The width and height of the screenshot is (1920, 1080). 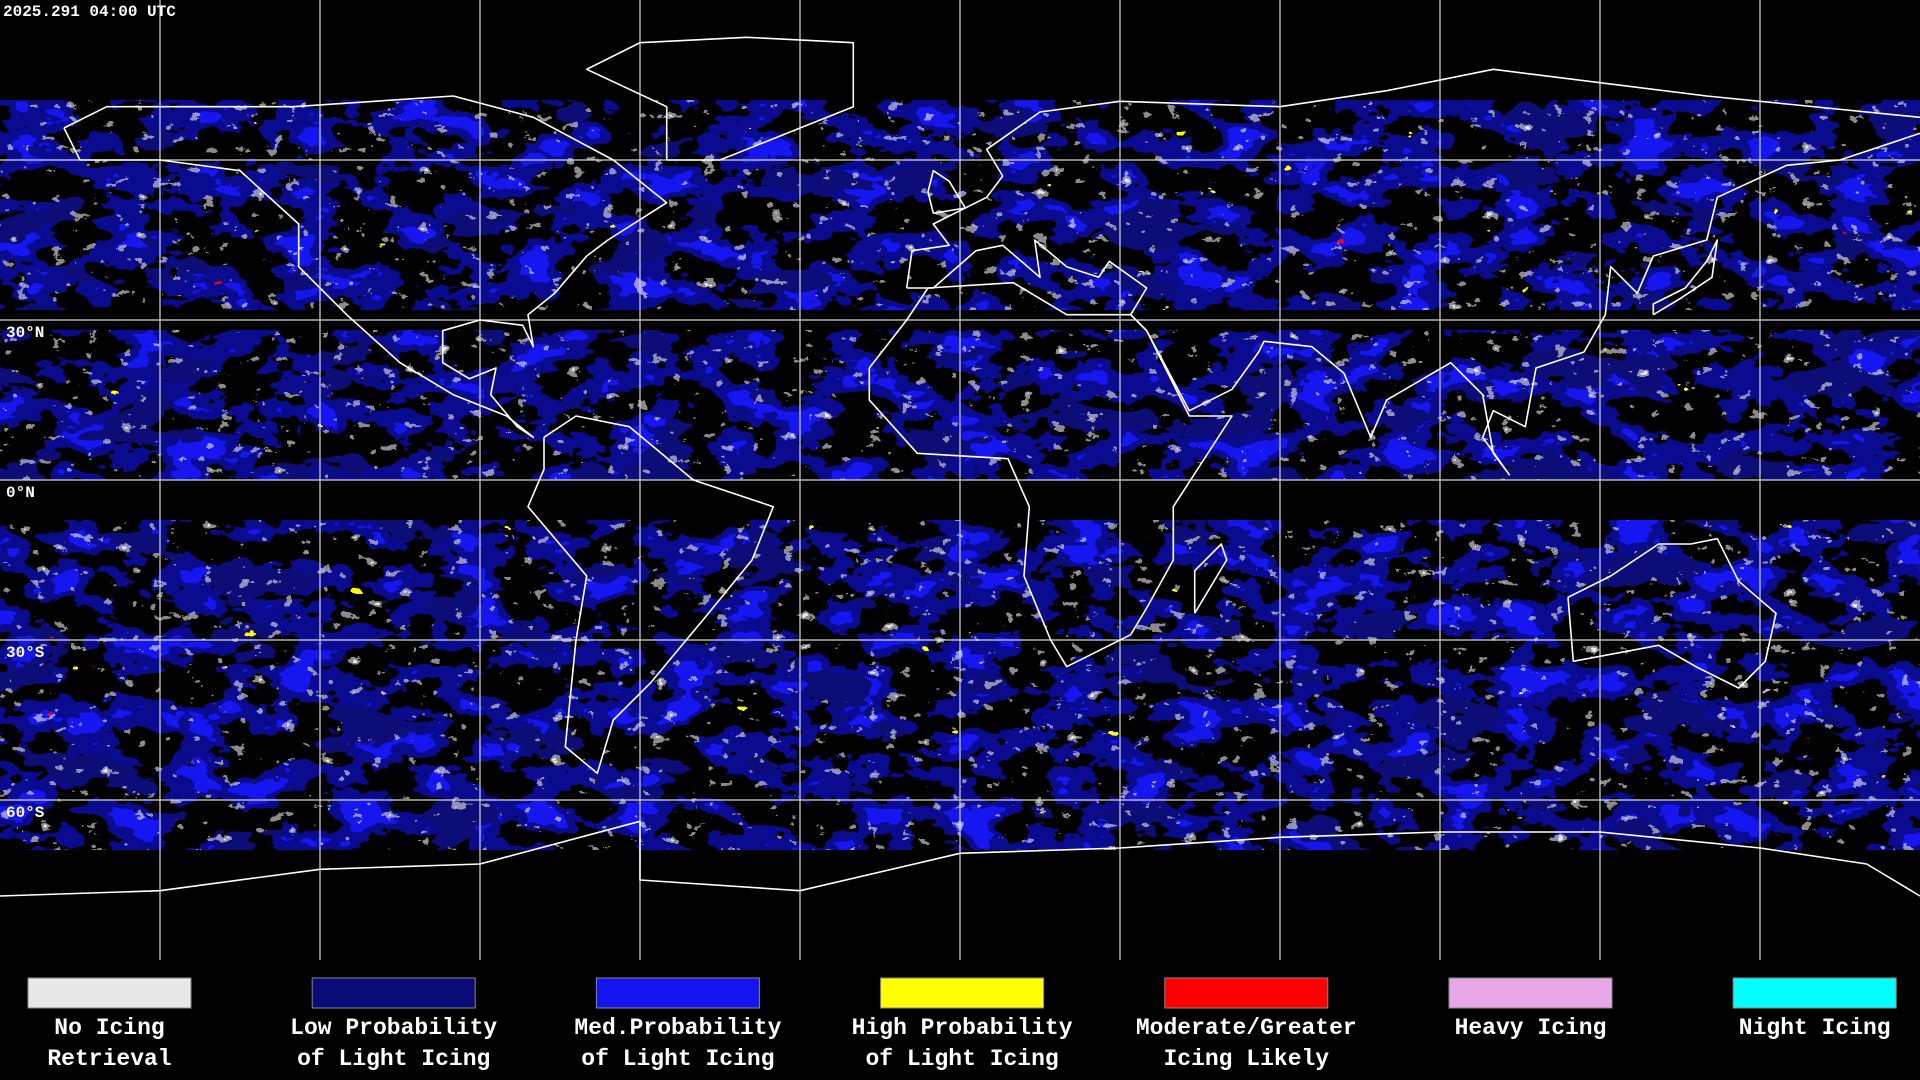 I want to click on legend-label: Retrieval, so click(x=109, y=1059).